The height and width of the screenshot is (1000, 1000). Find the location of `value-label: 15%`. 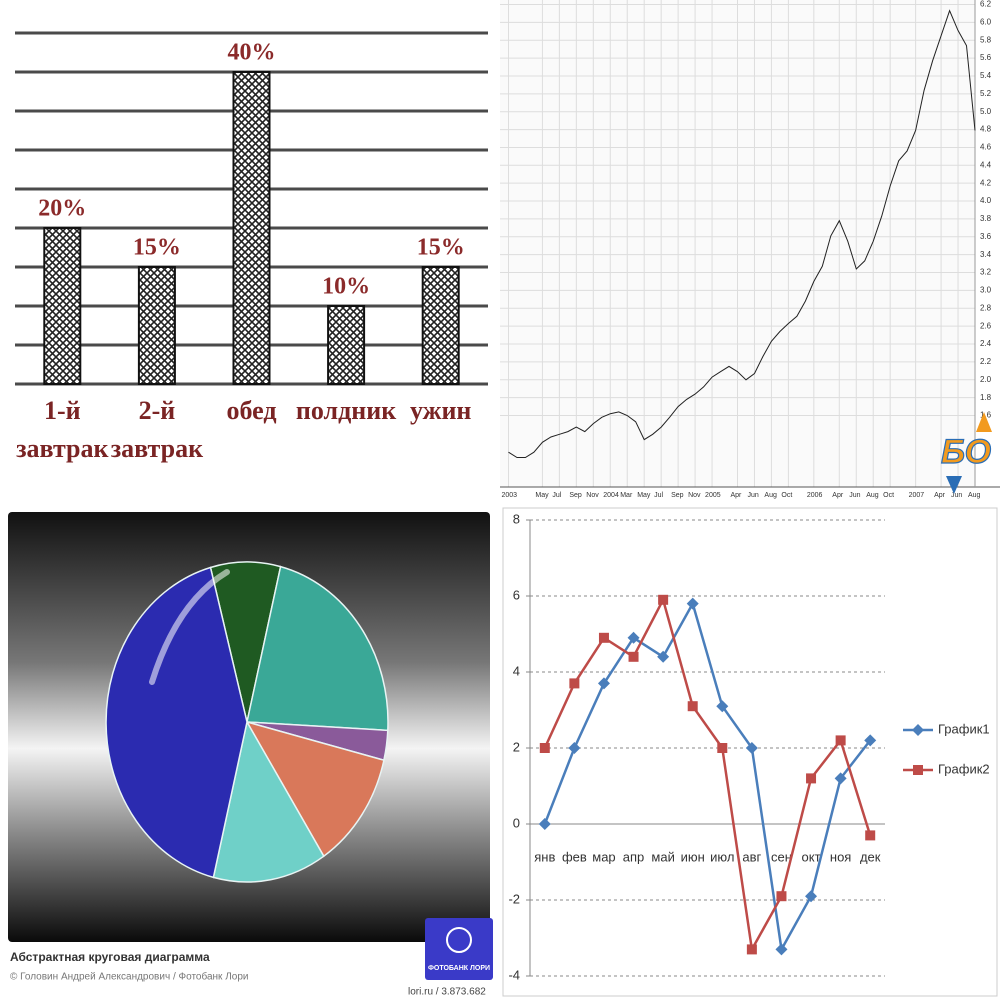

value-label: 15% is located at coordinates (441, 248).